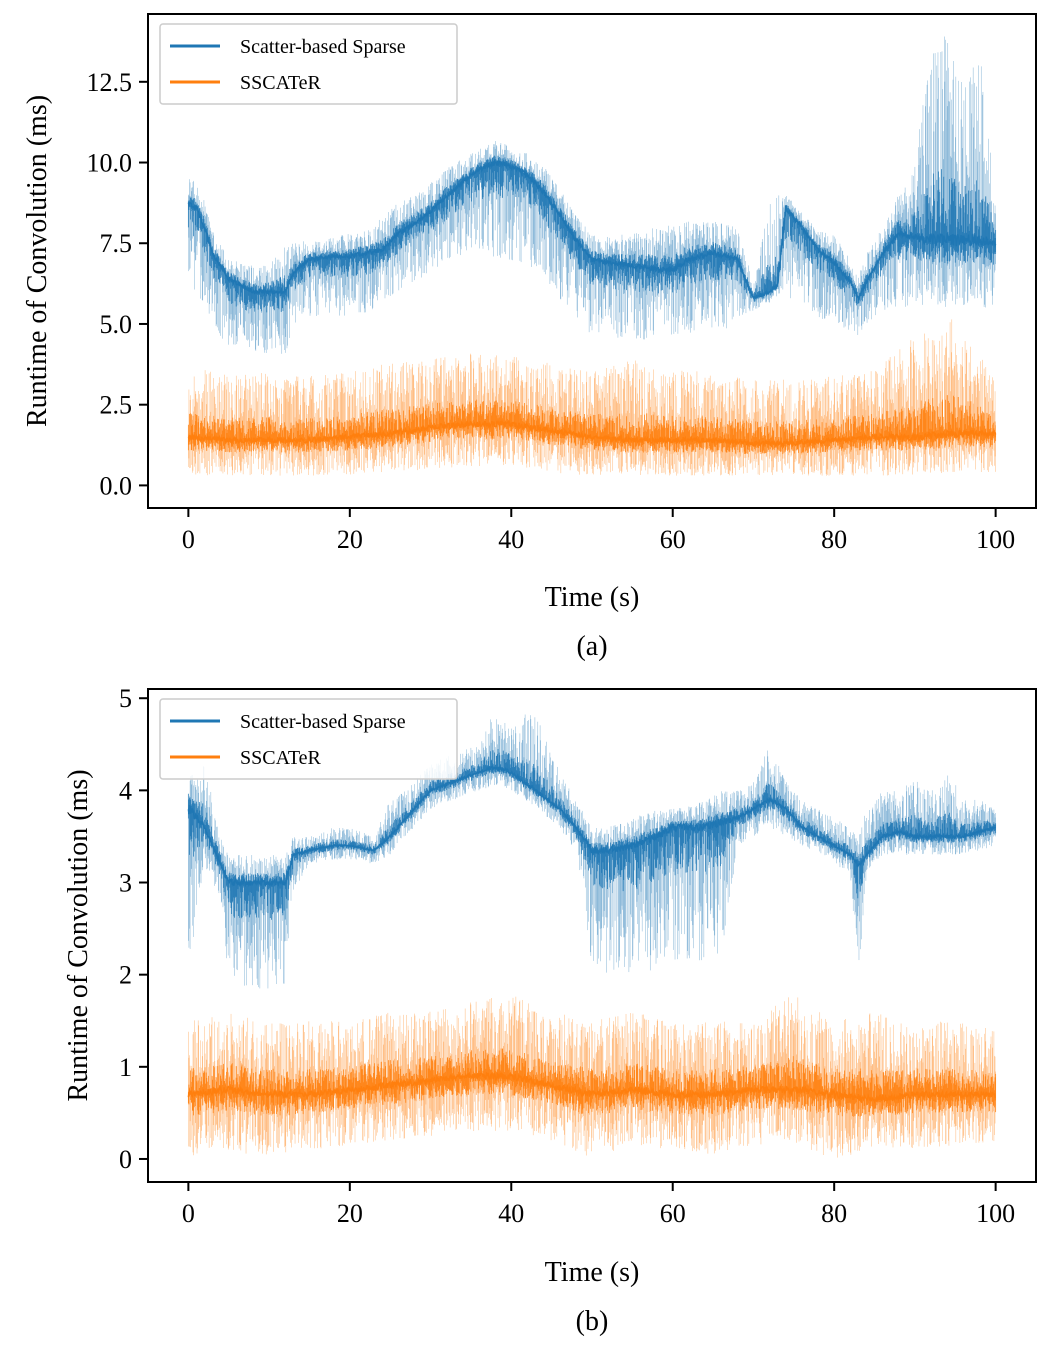  Describe the element at coordinates (116, 243) in the screenshot. I see `y-tick-label: 7.5` at that location.